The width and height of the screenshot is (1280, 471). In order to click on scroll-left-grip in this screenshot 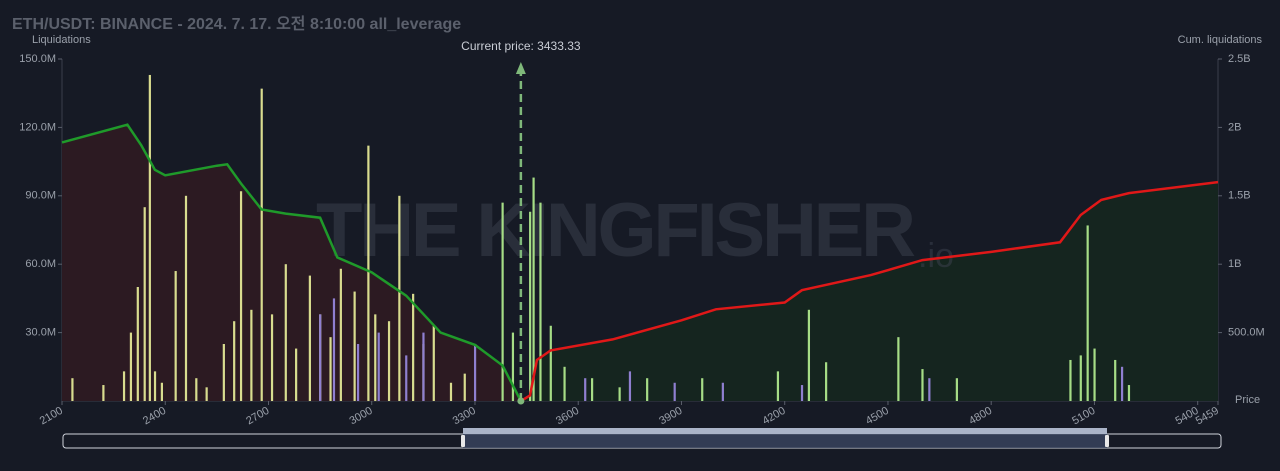, I will do `click(463, 441)`.